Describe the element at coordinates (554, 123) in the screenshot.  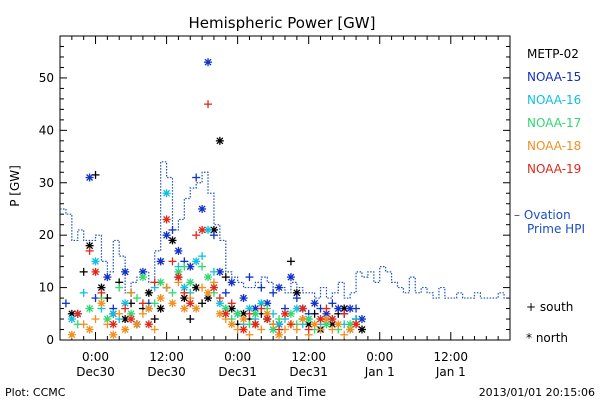
I see `legend-entry: NOAA-17` at that location.